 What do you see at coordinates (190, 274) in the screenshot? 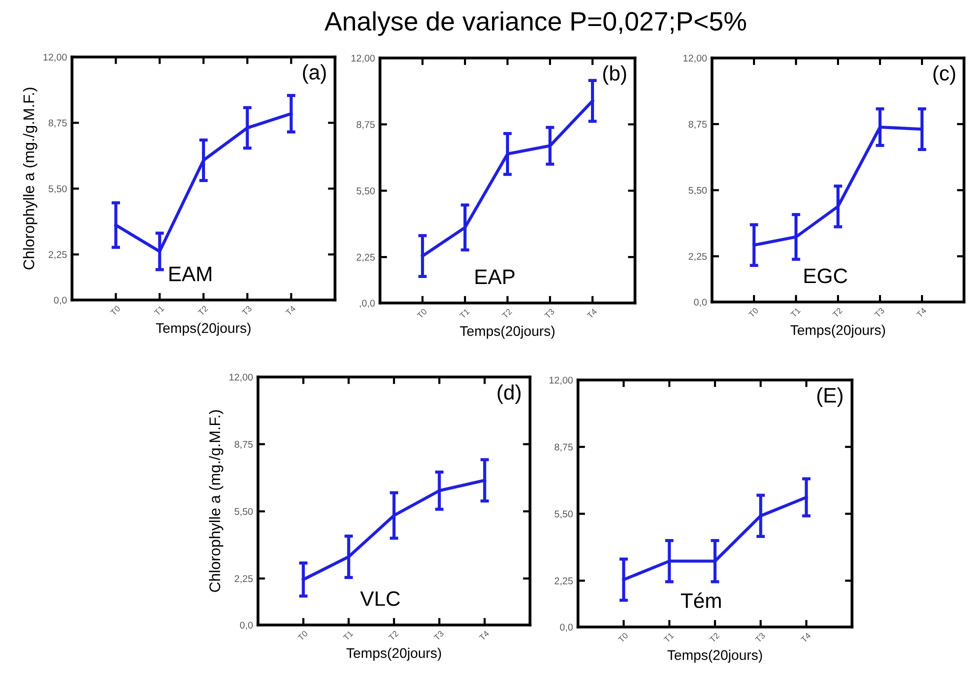
I see `annotation: EAM` at bounding box center [190, 274].